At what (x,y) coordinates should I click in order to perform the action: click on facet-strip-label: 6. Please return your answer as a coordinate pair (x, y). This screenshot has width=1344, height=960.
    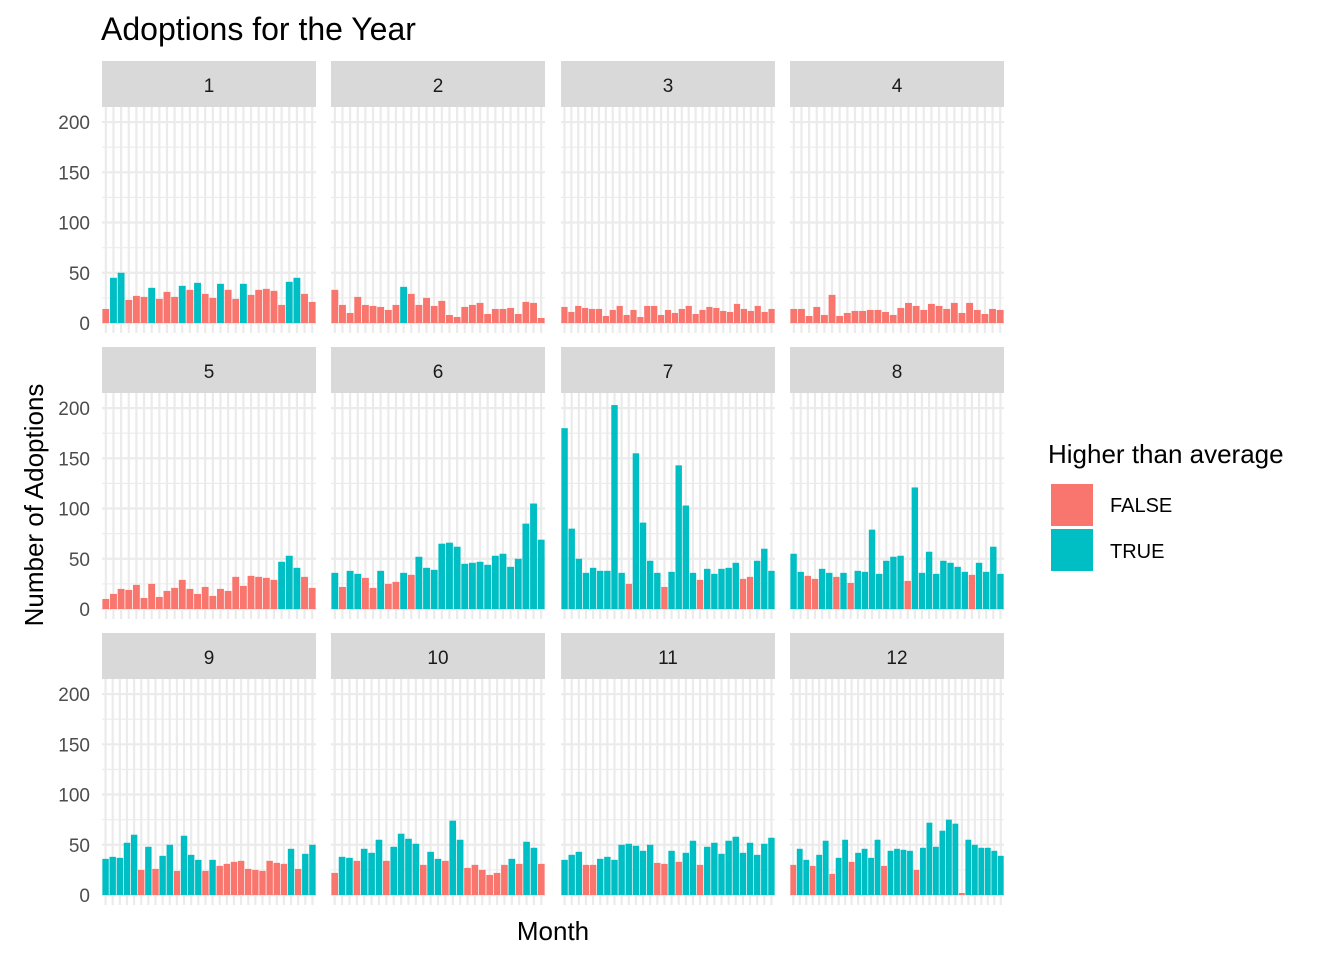
    Looking at the image, I should click on (438, 372).